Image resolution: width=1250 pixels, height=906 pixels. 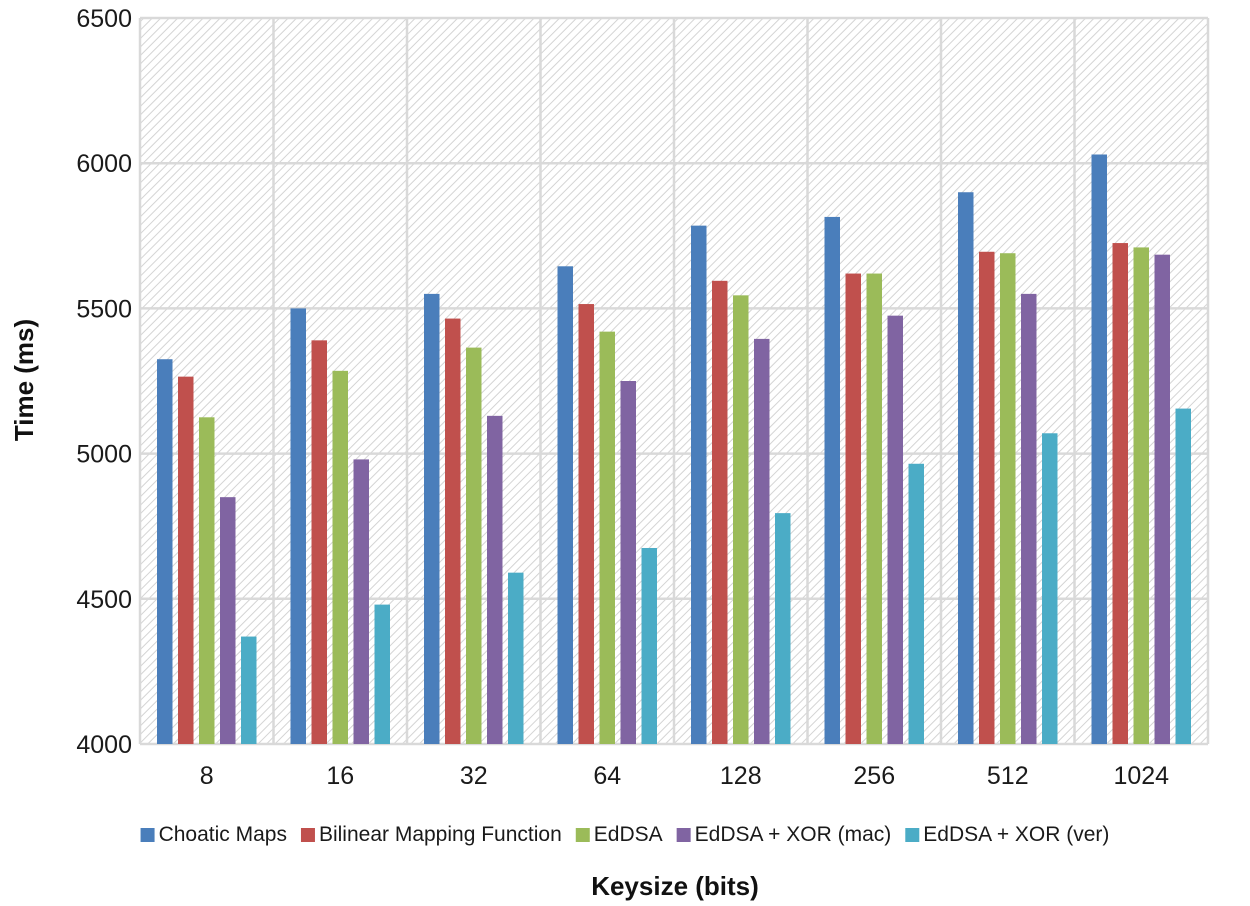 What do you see at coordinates (741, 776) in the screenshot?
I see `x-tick-label: 128` at bounding box center [741, 776].